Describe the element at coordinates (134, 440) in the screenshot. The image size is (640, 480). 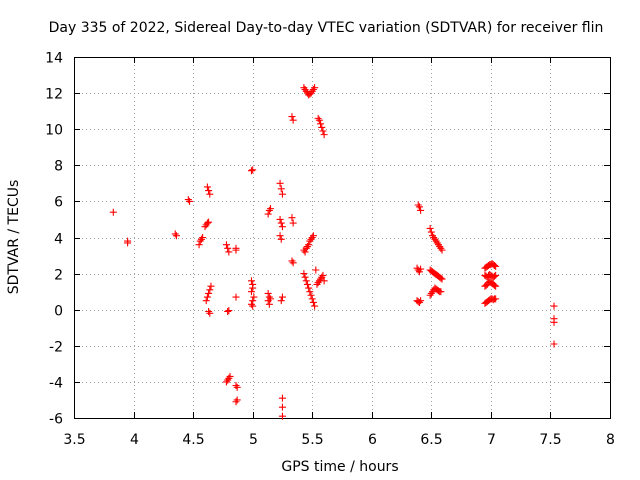
I see `x-tick-label: 4` at that location.